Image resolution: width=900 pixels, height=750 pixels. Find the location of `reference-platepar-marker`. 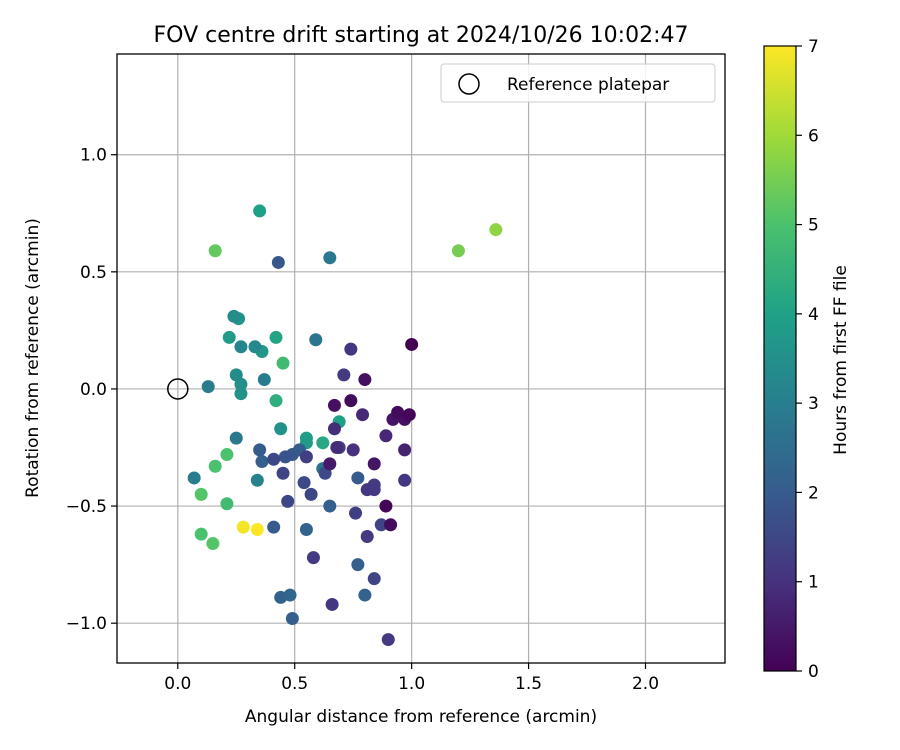

reference-platepar-marker is located at coordinates (178, 389).